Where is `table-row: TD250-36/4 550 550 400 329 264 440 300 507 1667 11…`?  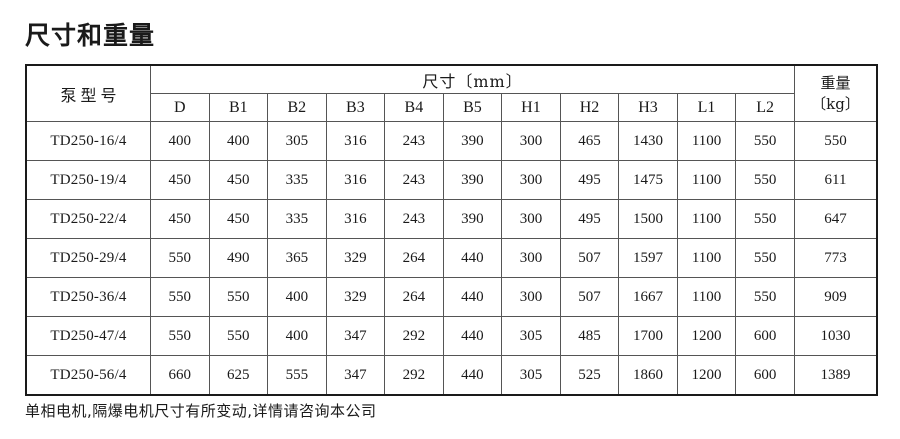
table-row: TD250-36/4 550 550 400 329 264 440 300 507 1667 11… is located at coordinates (451, 297).